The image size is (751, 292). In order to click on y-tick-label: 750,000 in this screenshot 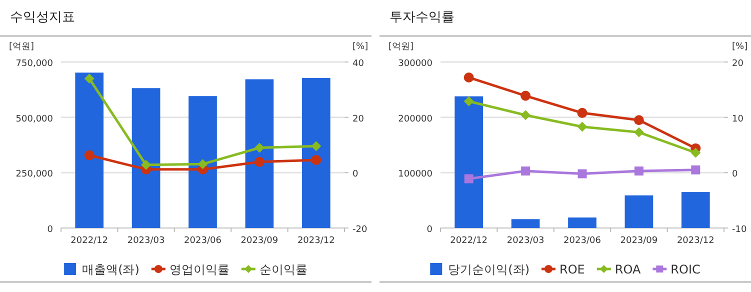, I will do `click(35, 64)`.